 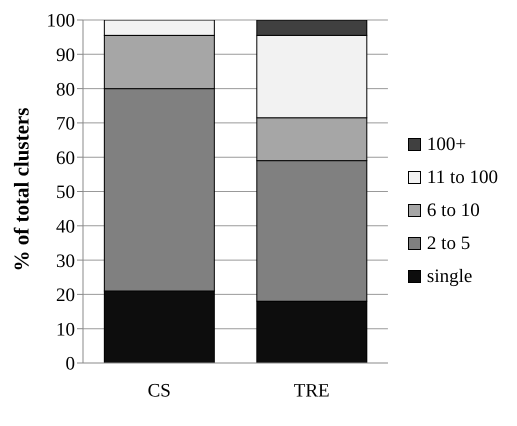 What do you see at coordinates (70, 364) in the screenshot?
I see `y-tick-label: 0` at bounding box center [70, 364].